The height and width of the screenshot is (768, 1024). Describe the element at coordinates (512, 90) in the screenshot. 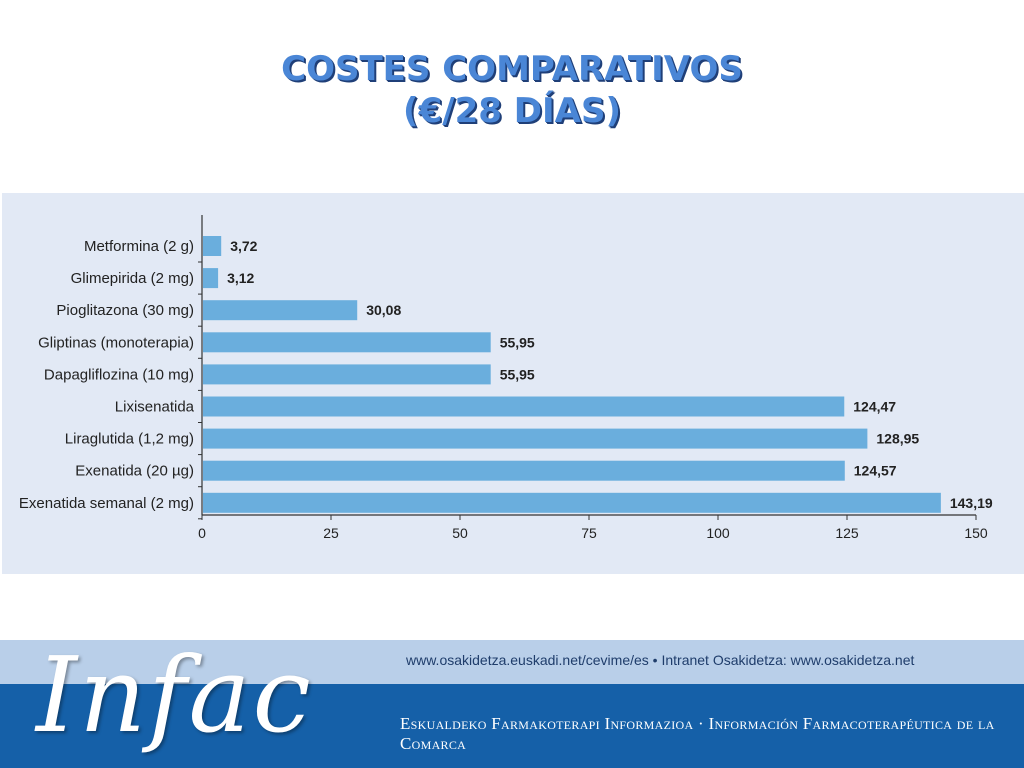

I see `slide-title: COSTES COMPARATIVOS (€/28 DÍAS)` at that location.